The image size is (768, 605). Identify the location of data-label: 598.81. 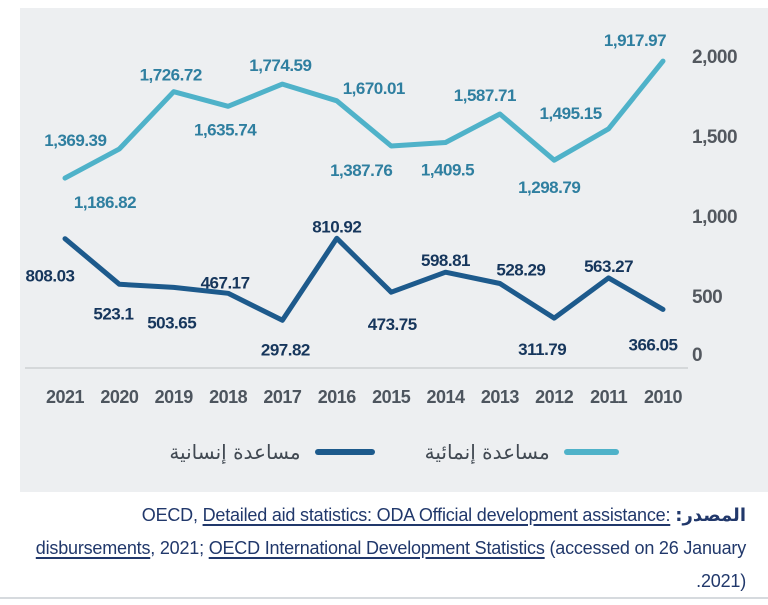
(445, 260).